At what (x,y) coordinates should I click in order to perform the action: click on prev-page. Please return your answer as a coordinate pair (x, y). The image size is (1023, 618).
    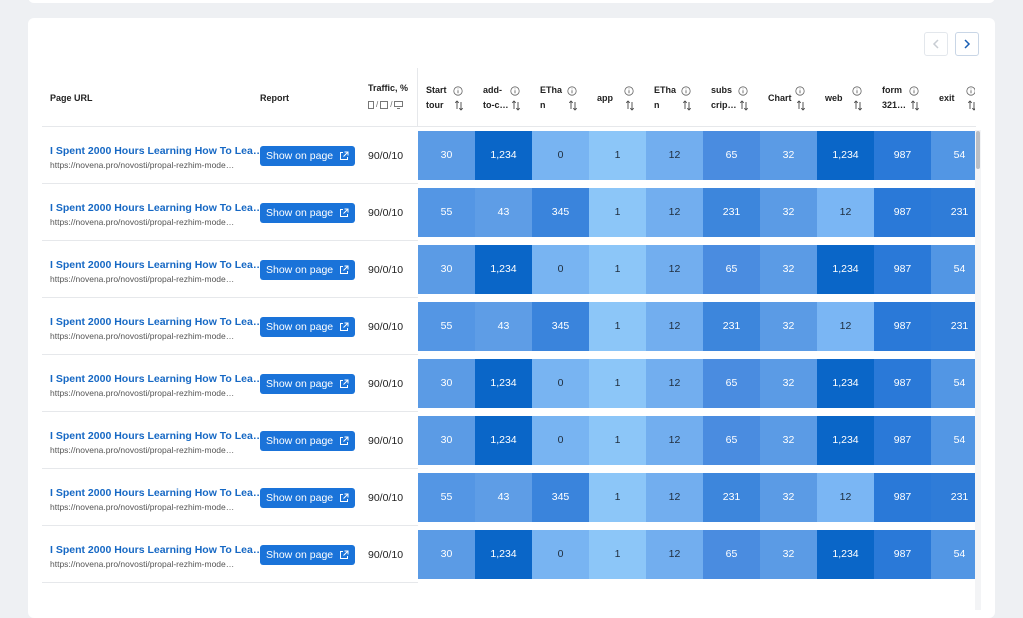
    Looking at the image, I should click on (936, 44).